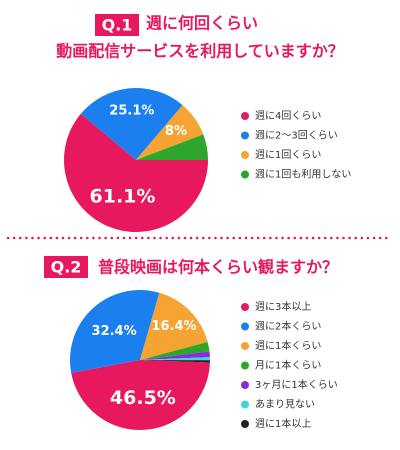 This screenshot has height=450, width=400. What do you see at coordinates (202, 23) in the screenshot?
I see `question-title: 週に何回くらい` at bounding box center [202, 23].